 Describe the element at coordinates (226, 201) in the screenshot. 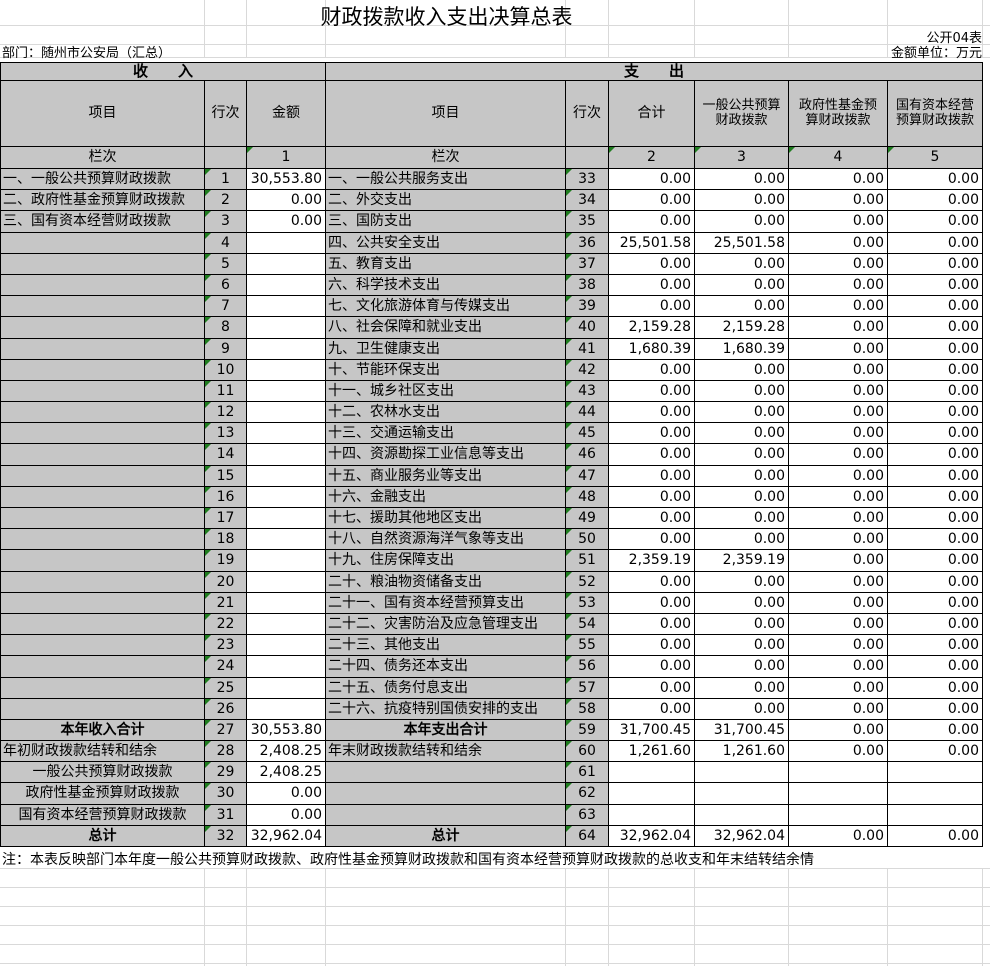

I see `income-rowno-cell: 2` at that location.